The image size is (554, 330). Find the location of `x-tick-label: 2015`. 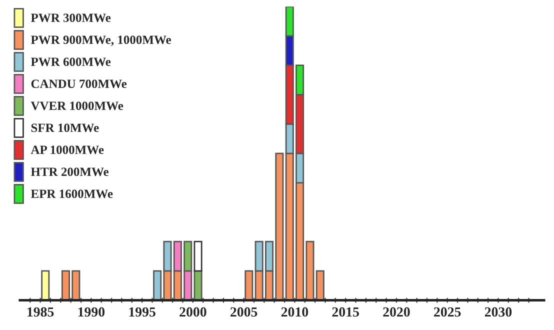

x-tick-label: 2015 is located at coordinates (345, 312).